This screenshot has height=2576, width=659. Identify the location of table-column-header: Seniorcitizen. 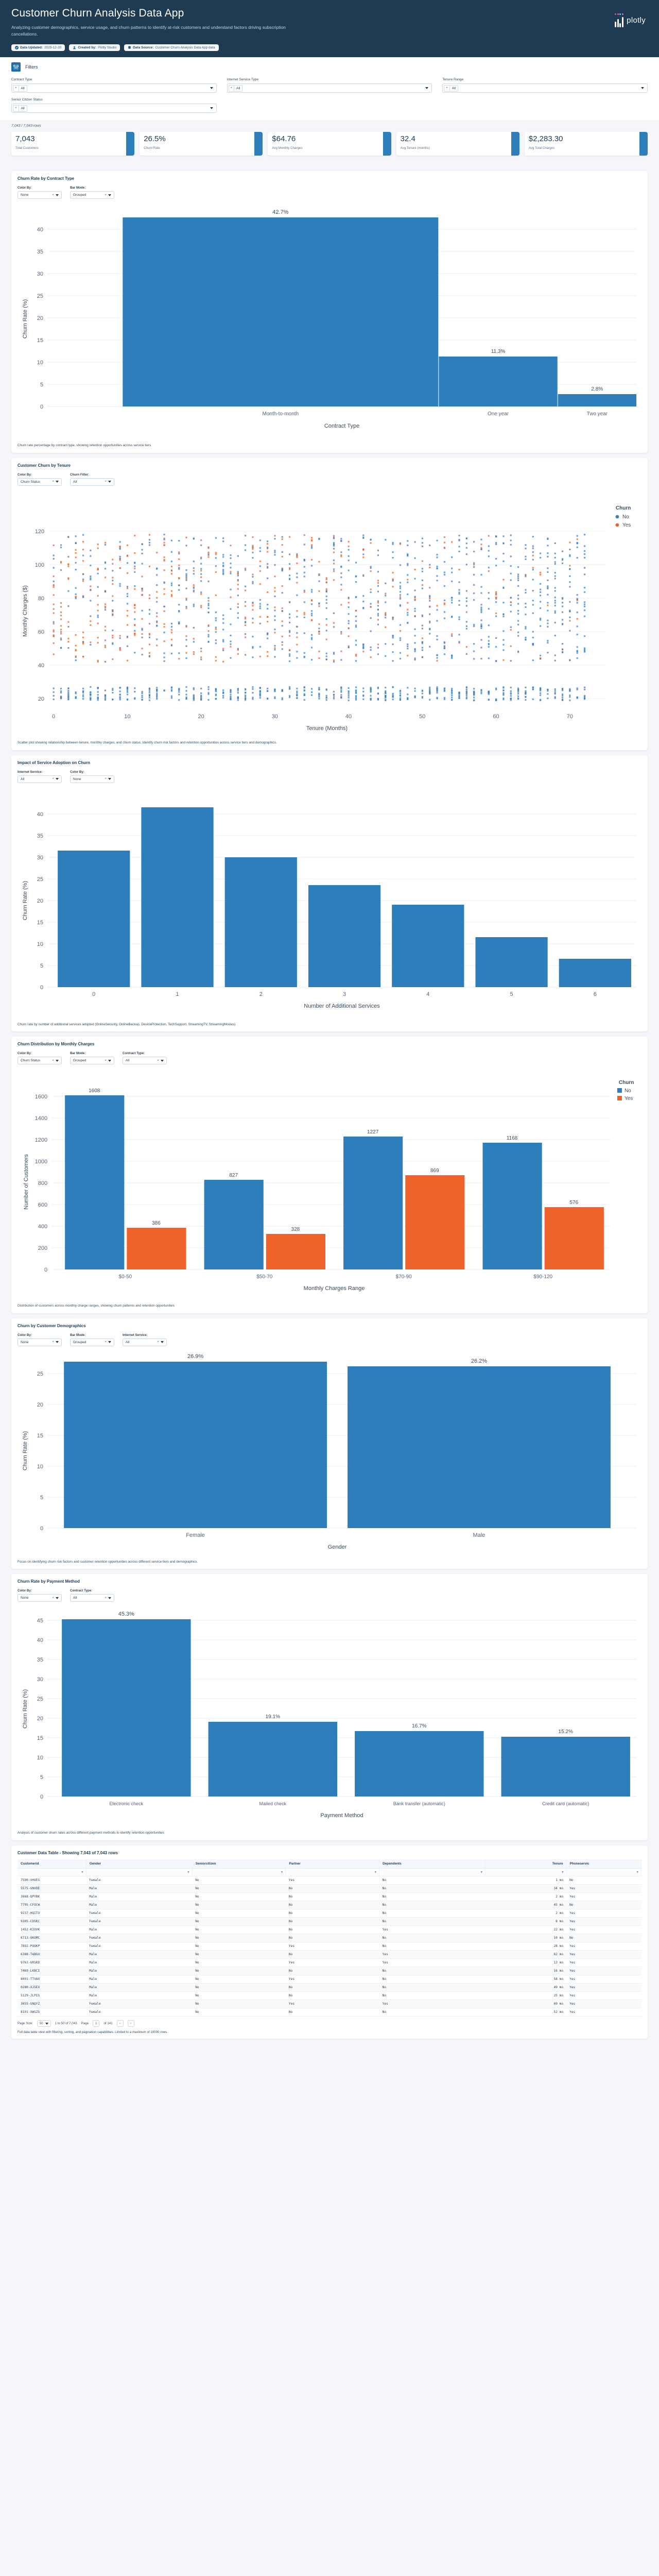
(239, 1864).